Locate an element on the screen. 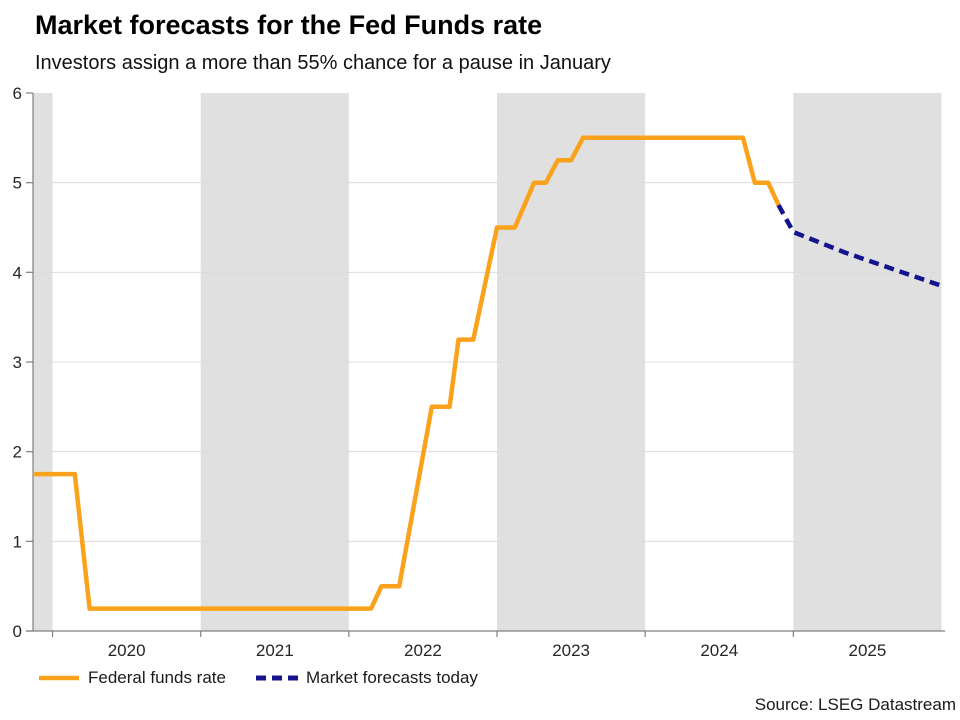 This screenshot has height=720, width=960. y-tick-label: 4 is located at coordinates (17, 272).